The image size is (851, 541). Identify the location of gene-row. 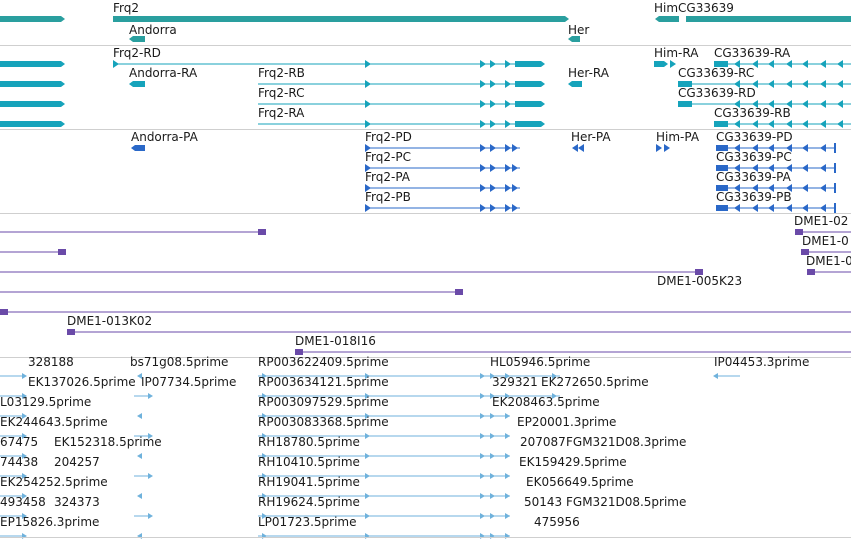
(425, 19).